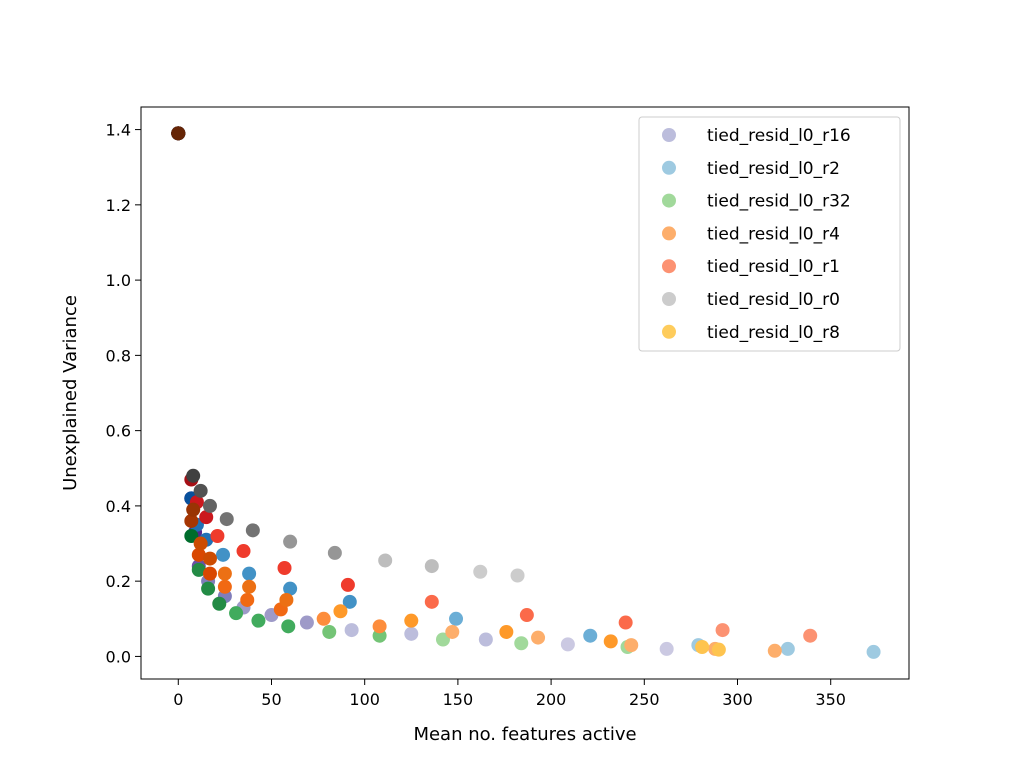 This screenshot has height=781, width=1024. I want to click on y-tick-label: 0.0, so click(118, 656).